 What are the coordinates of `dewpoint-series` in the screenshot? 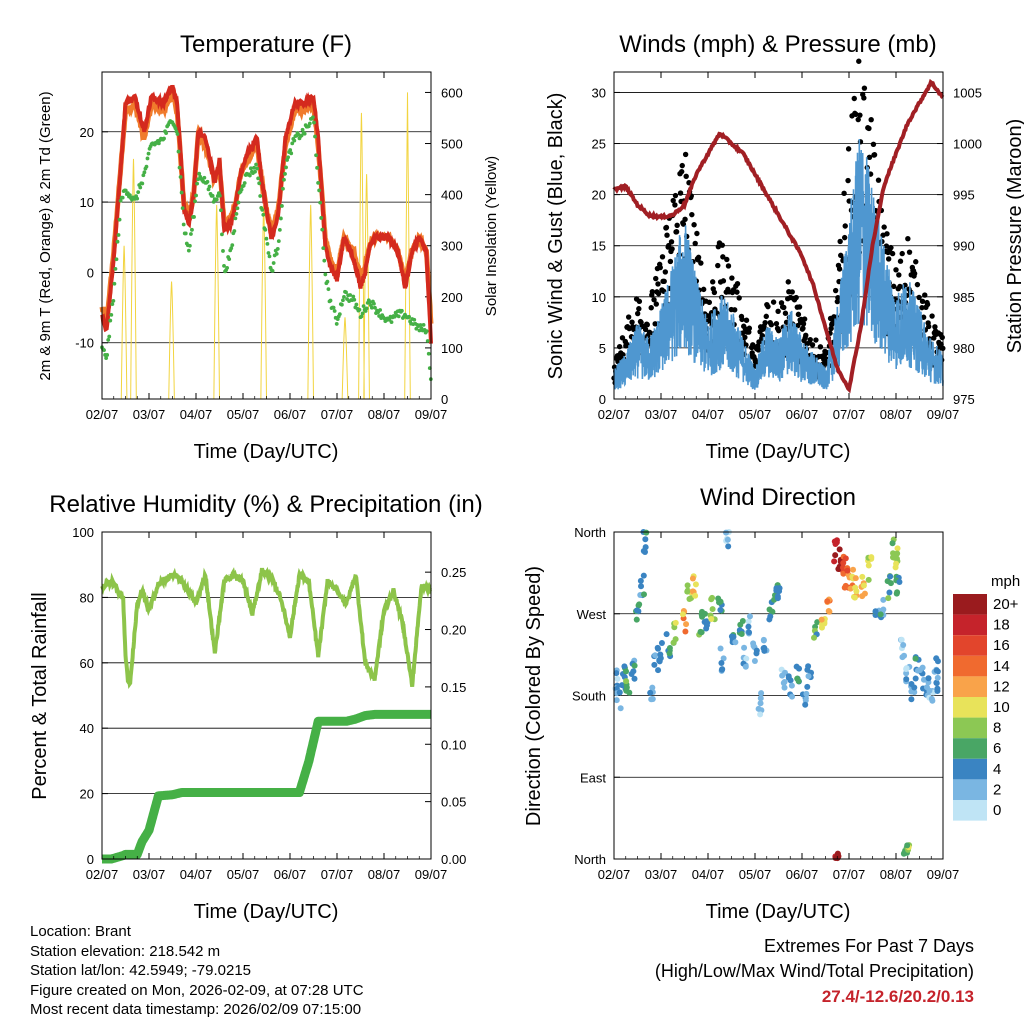 It's located at (266, 248).